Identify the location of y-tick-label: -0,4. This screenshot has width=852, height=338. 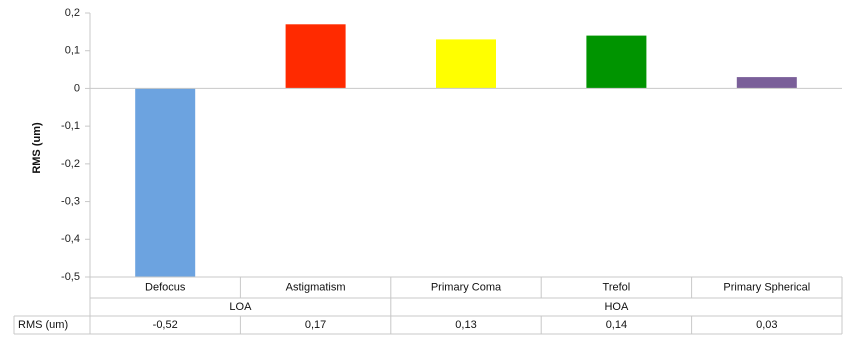
(70, 239).